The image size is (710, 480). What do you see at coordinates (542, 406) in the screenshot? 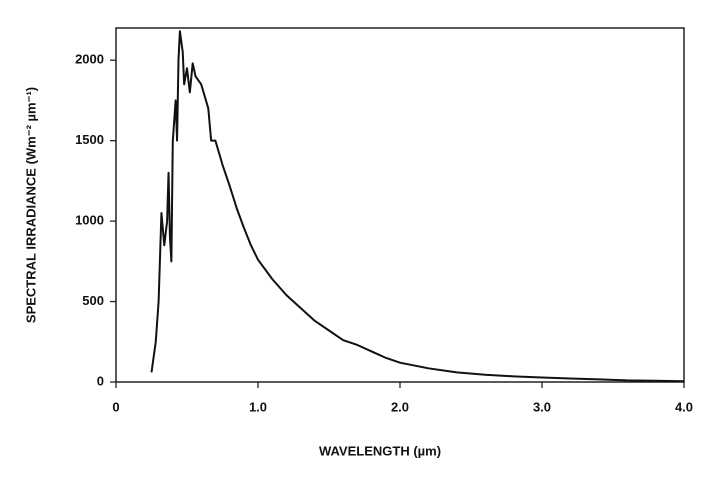
I see `x-tick-label: 3.0` at bounding box center [542, 406].